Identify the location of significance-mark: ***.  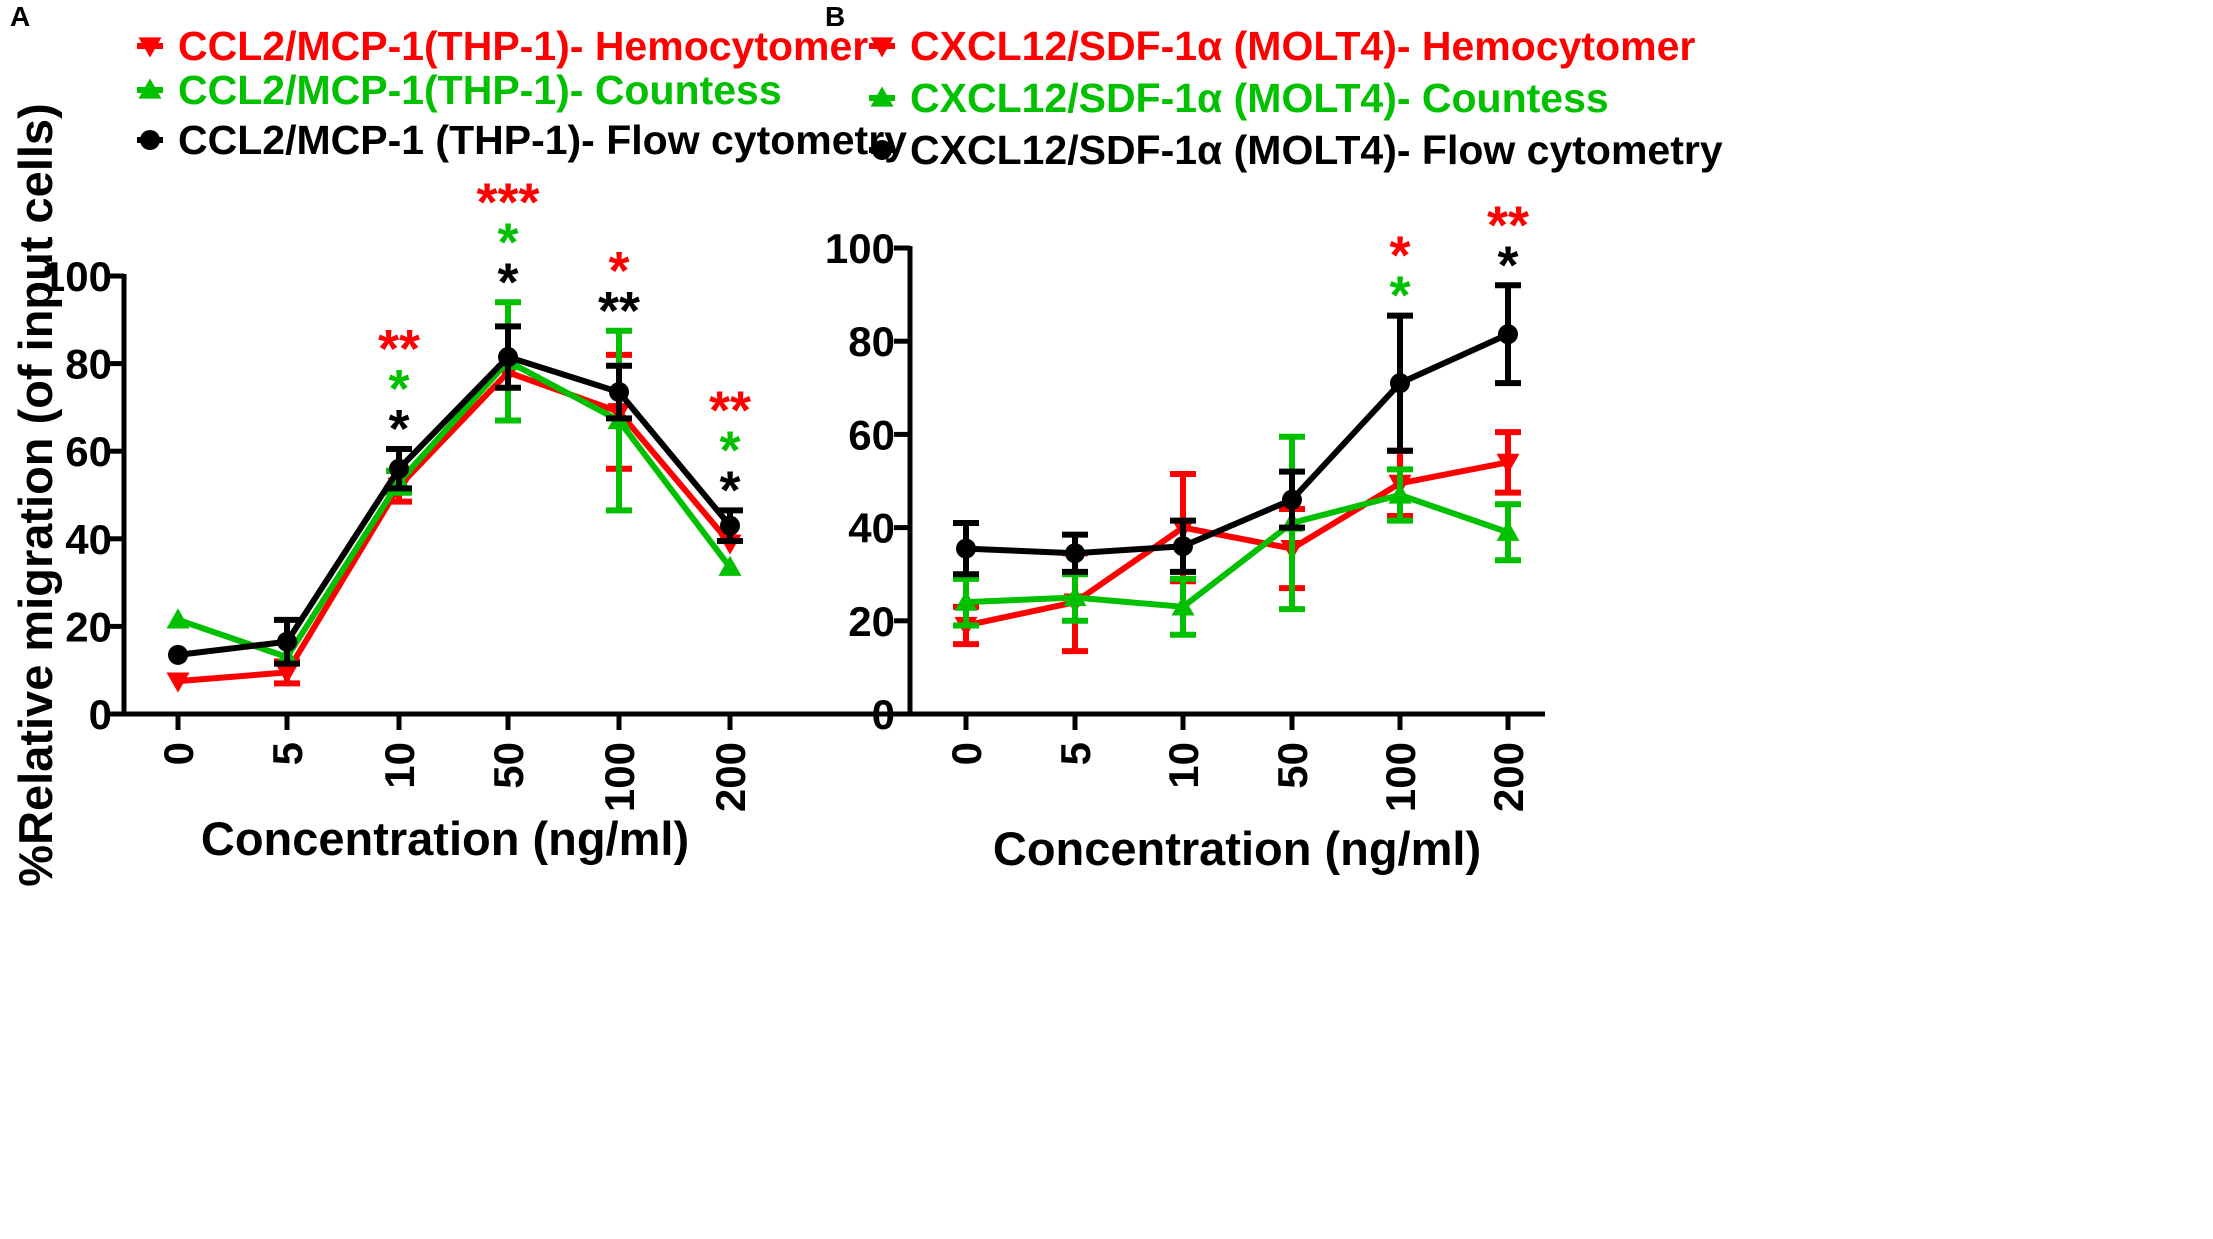
(507, 202).